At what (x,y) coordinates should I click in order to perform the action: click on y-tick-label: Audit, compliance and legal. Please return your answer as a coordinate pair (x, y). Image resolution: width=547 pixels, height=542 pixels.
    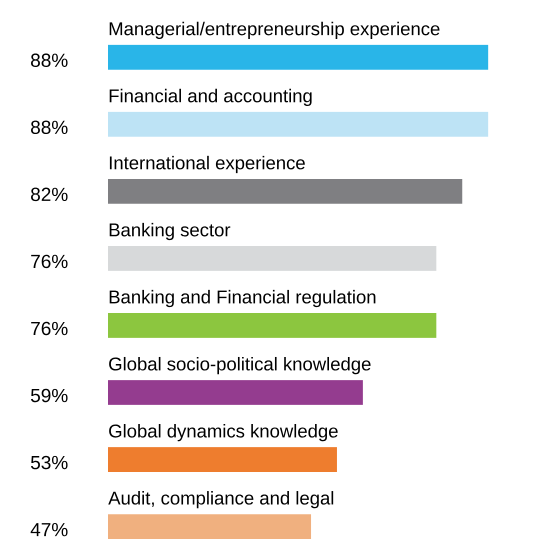
    Looking at the image, I should click on (221, 499).